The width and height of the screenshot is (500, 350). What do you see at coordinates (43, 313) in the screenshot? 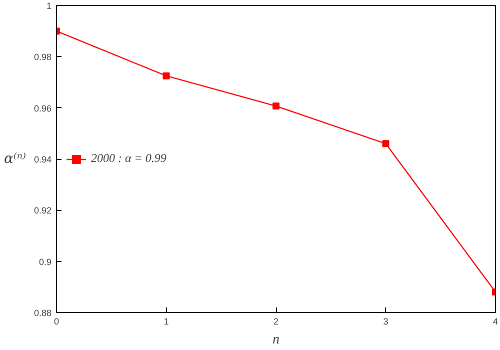
I see `y-tick-label: 0.88` at bounding box center [43, 313].